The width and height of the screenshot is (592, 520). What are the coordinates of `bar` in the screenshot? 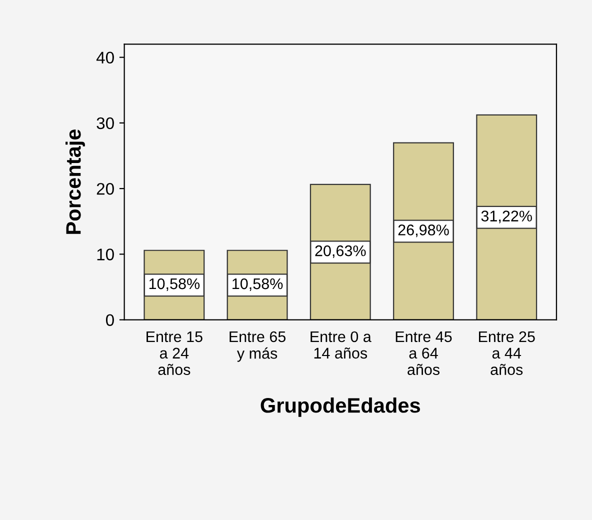 It's located at (507, 217).